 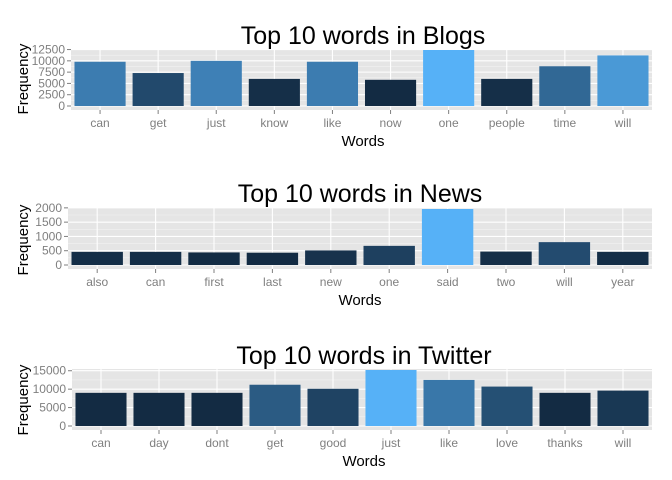 What do you see at coordinates (622, 282) in the screenshot?
I see `x-tick-label: year` at bounding box center [622, 282].